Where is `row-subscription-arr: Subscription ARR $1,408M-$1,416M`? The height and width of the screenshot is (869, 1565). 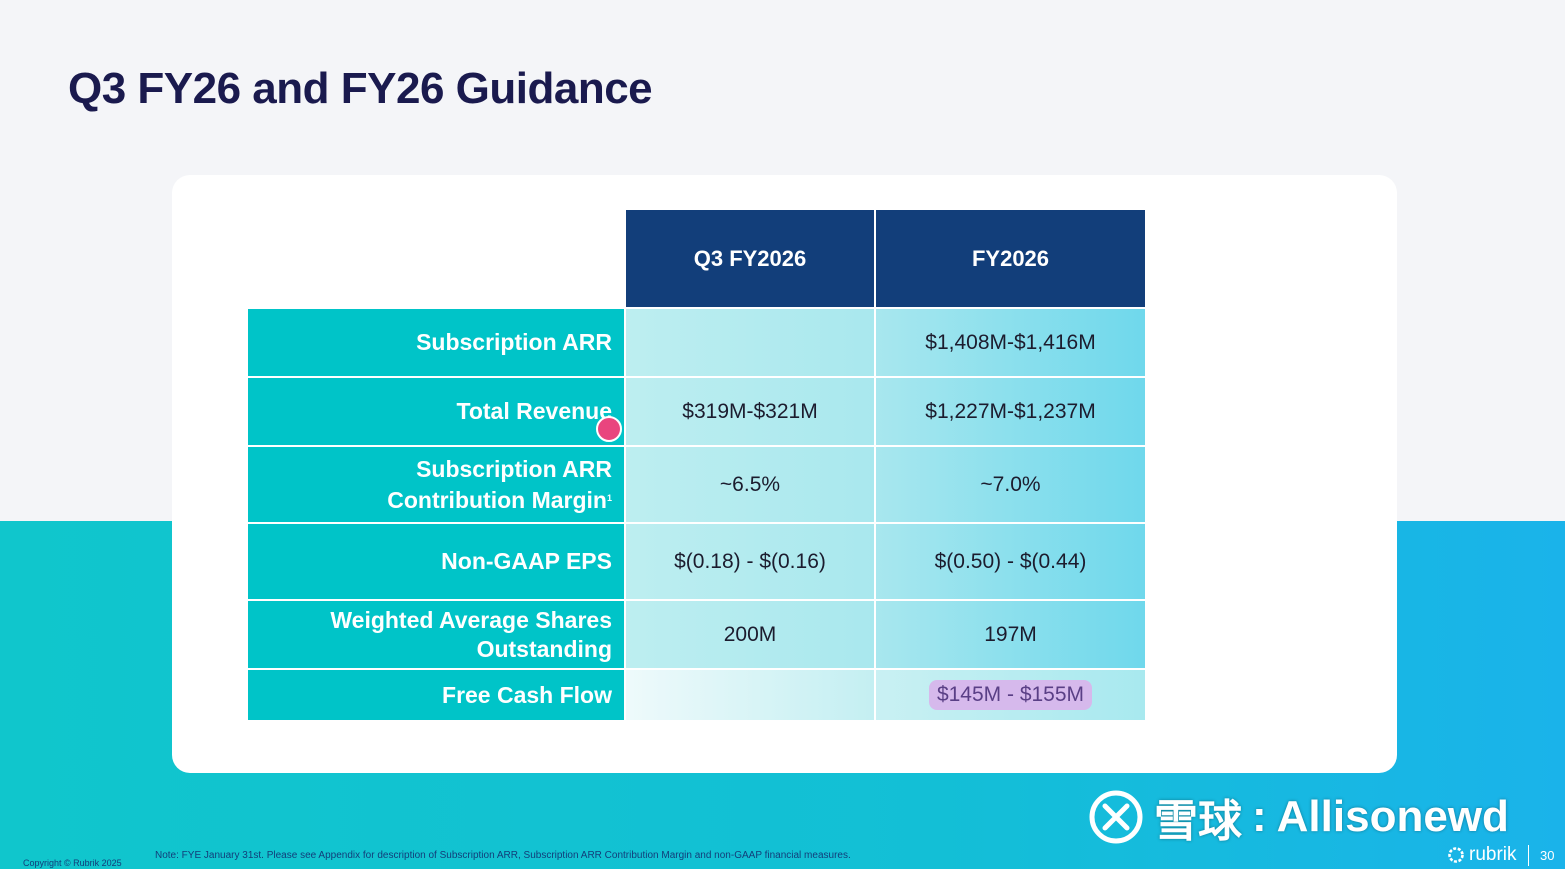
row-subscription-arr: Subscription ARR $1,408M-$1,416M is located at coordinates (696, 342).